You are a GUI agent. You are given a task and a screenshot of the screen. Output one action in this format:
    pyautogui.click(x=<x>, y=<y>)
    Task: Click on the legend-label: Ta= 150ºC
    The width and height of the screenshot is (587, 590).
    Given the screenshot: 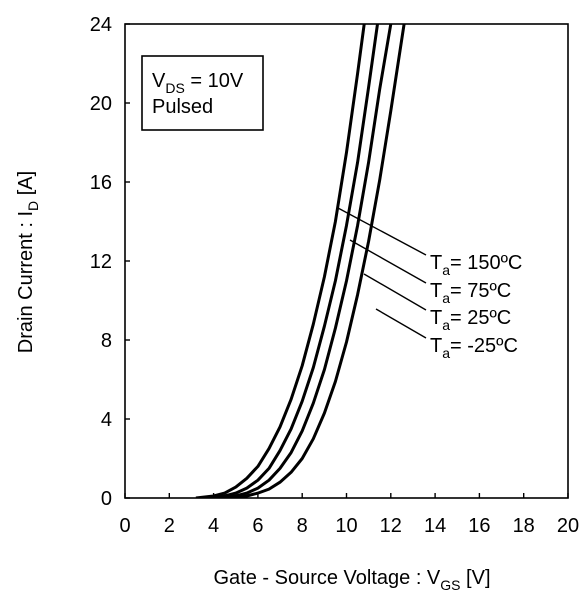 What is the action you would take?
    pyautogui.click(x=476, y=265)
    